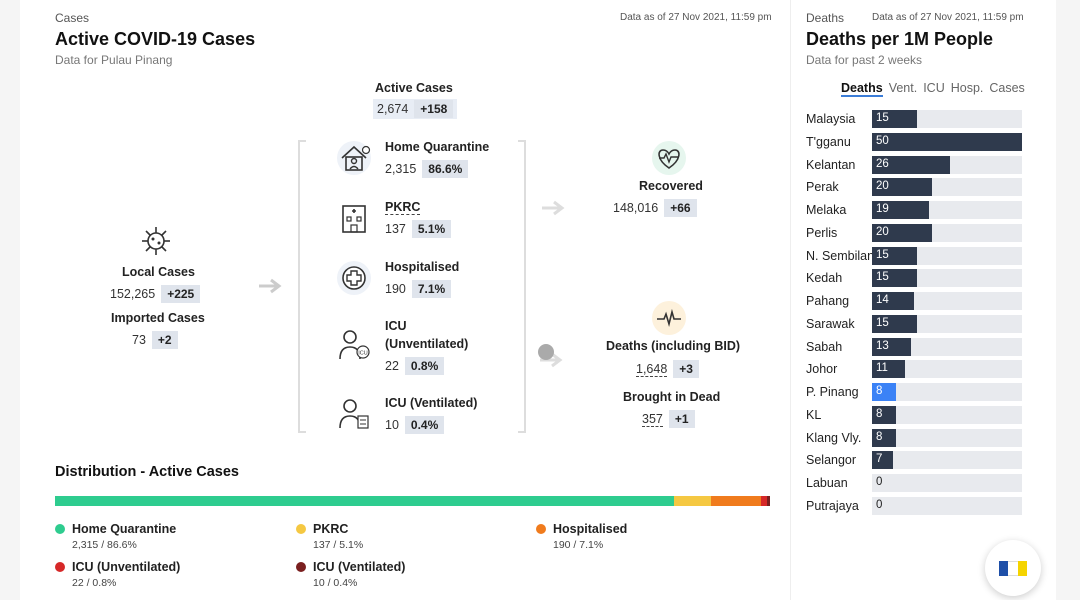  I want to click on chart-row: KL 8, so click(914, 414).